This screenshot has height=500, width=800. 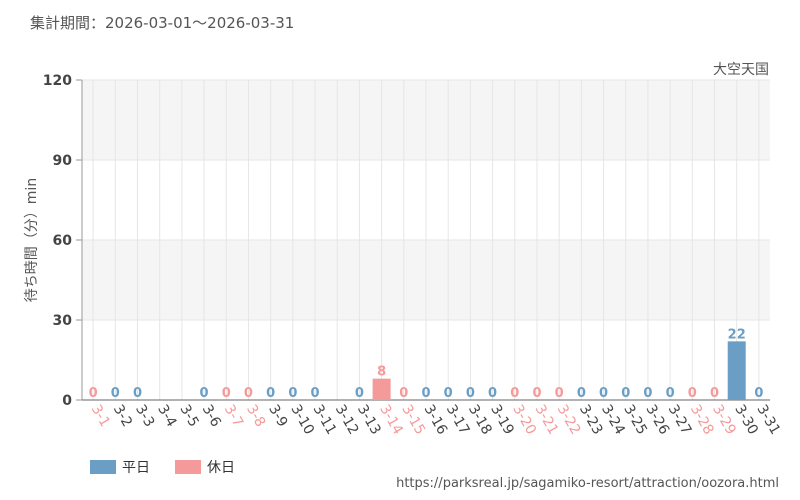 What do you see at coordinates (166, 416) in the screenshot?
I see `x-tick-label: 3-4` at bounding box center [166, 416].